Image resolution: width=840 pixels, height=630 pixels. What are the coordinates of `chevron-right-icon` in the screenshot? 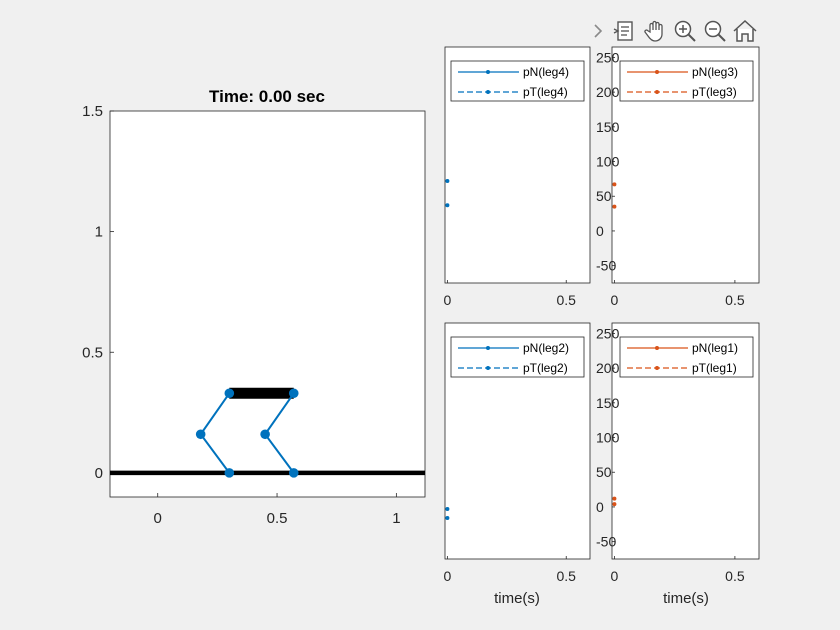 It's located at (600, 31).